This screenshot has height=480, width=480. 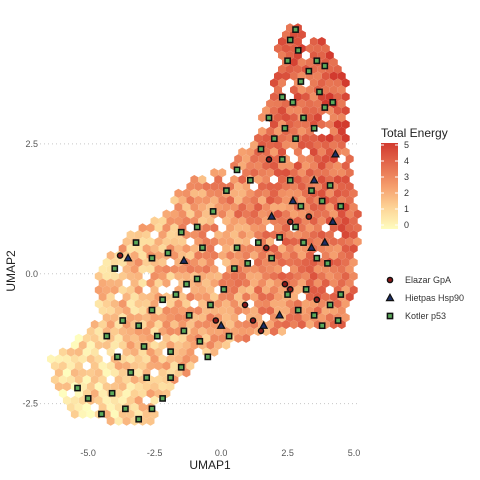 I want to click on x-tick-label: 5.0, so click(x=354, y=453).